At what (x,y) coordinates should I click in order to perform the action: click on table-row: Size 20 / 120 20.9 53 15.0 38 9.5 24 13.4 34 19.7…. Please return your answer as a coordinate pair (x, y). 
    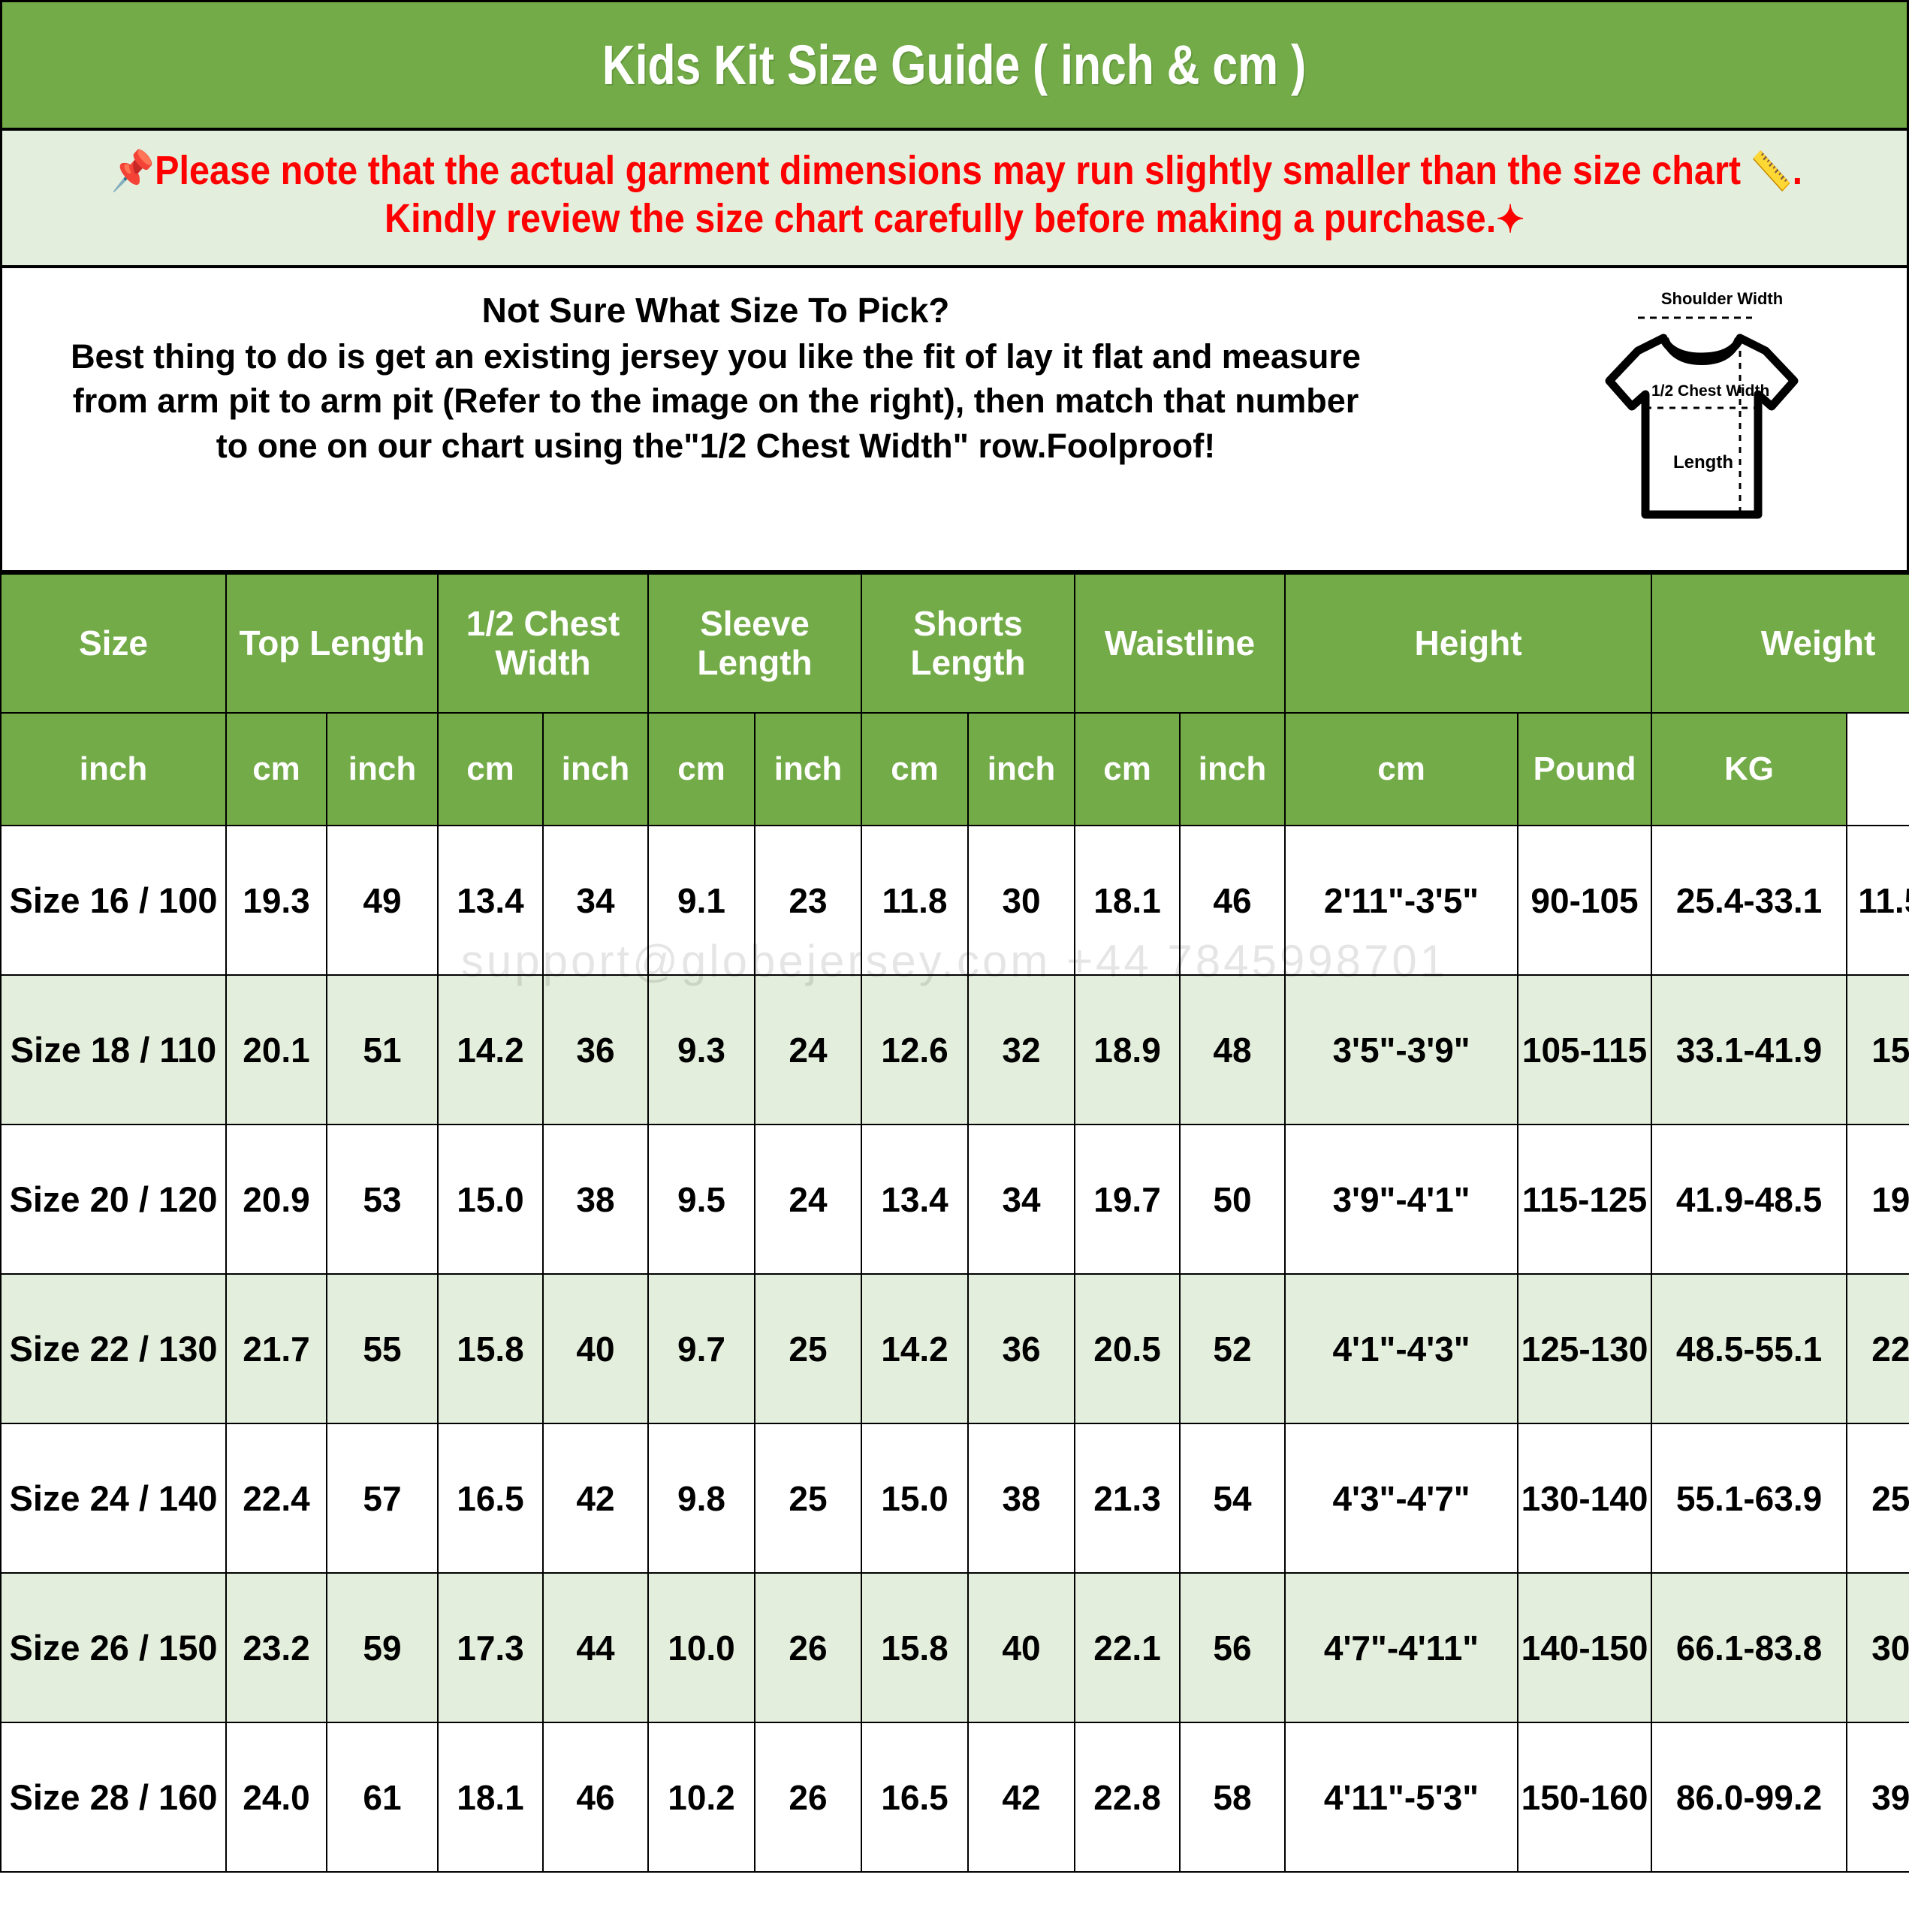
    Looking at the image, I should click on (954, 1199).